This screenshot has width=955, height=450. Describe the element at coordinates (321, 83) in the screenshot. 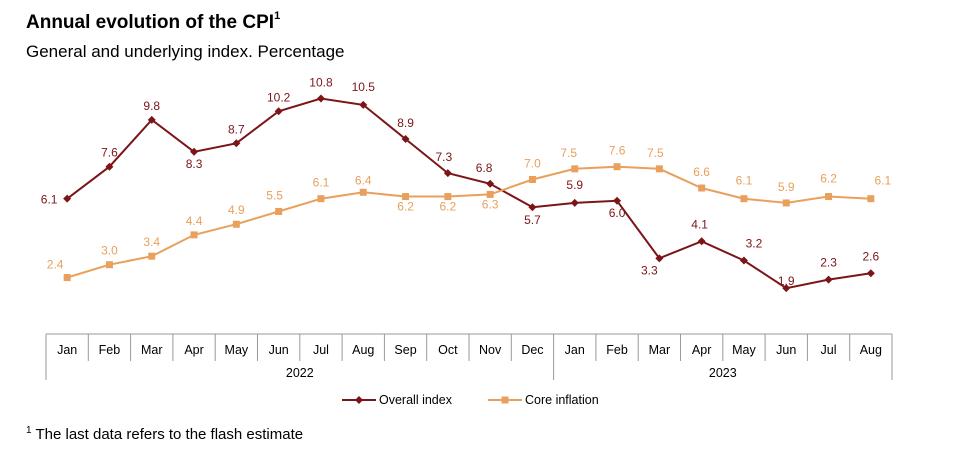

I see `overall-index-data-label-6: 10.8` at that location.